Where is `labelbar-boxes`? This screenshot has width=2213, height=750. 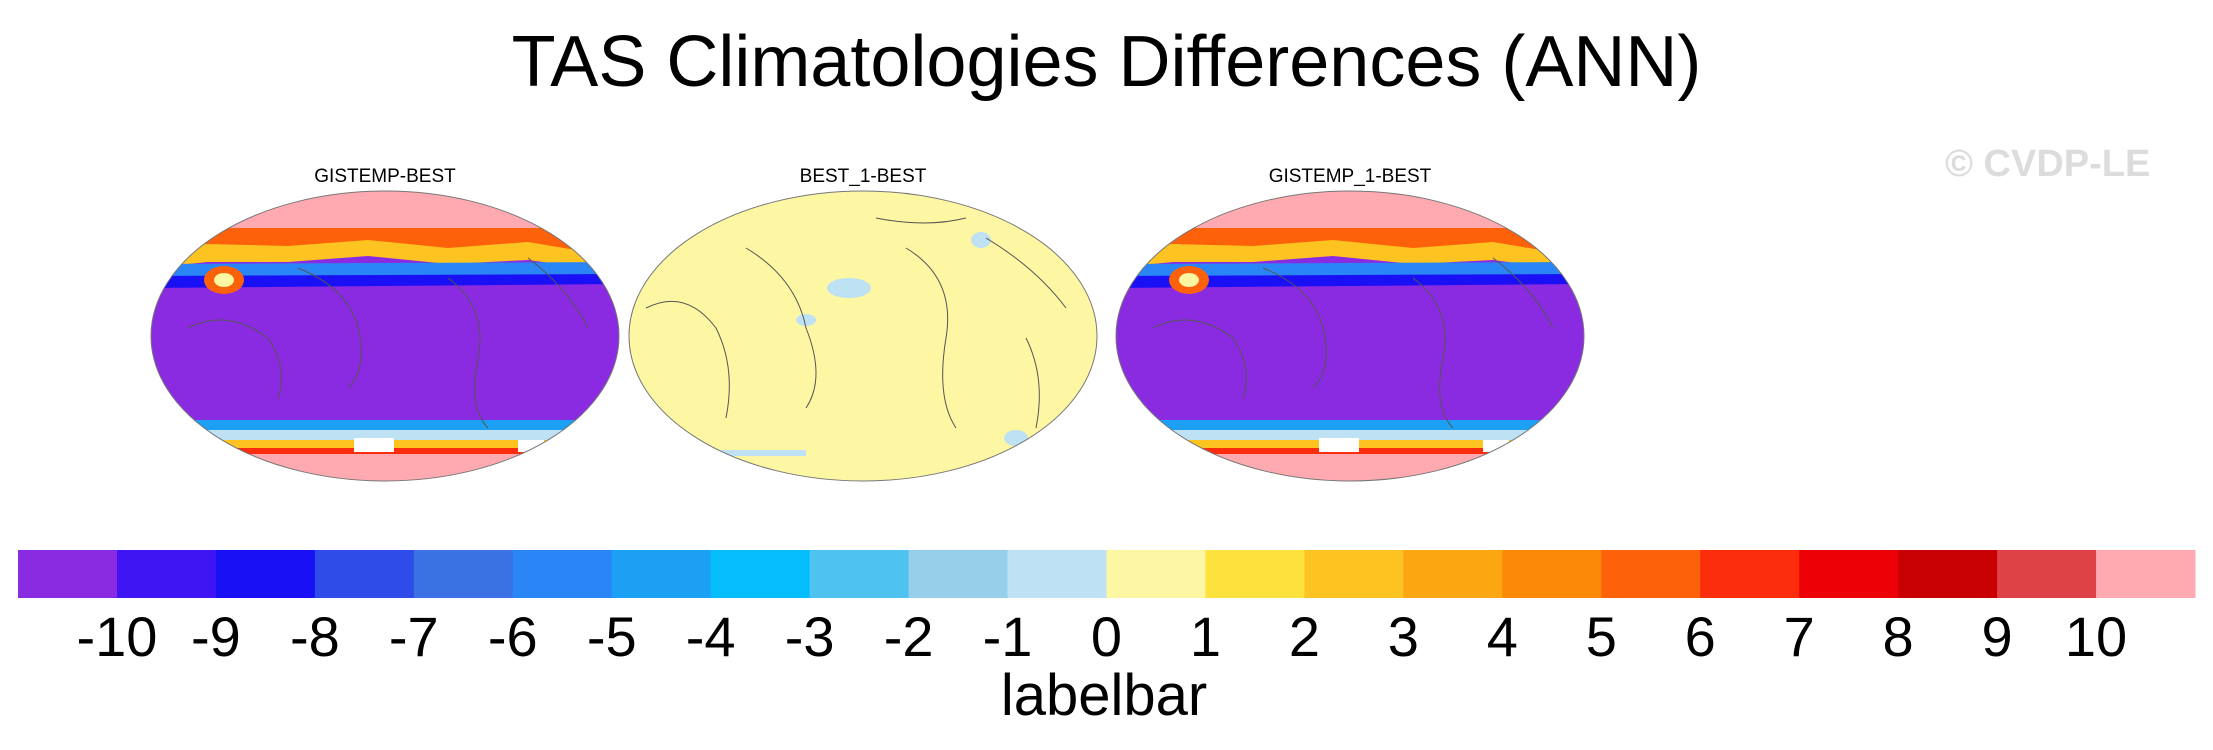
labelbar-boxes is located at coordinates (1107, 574).